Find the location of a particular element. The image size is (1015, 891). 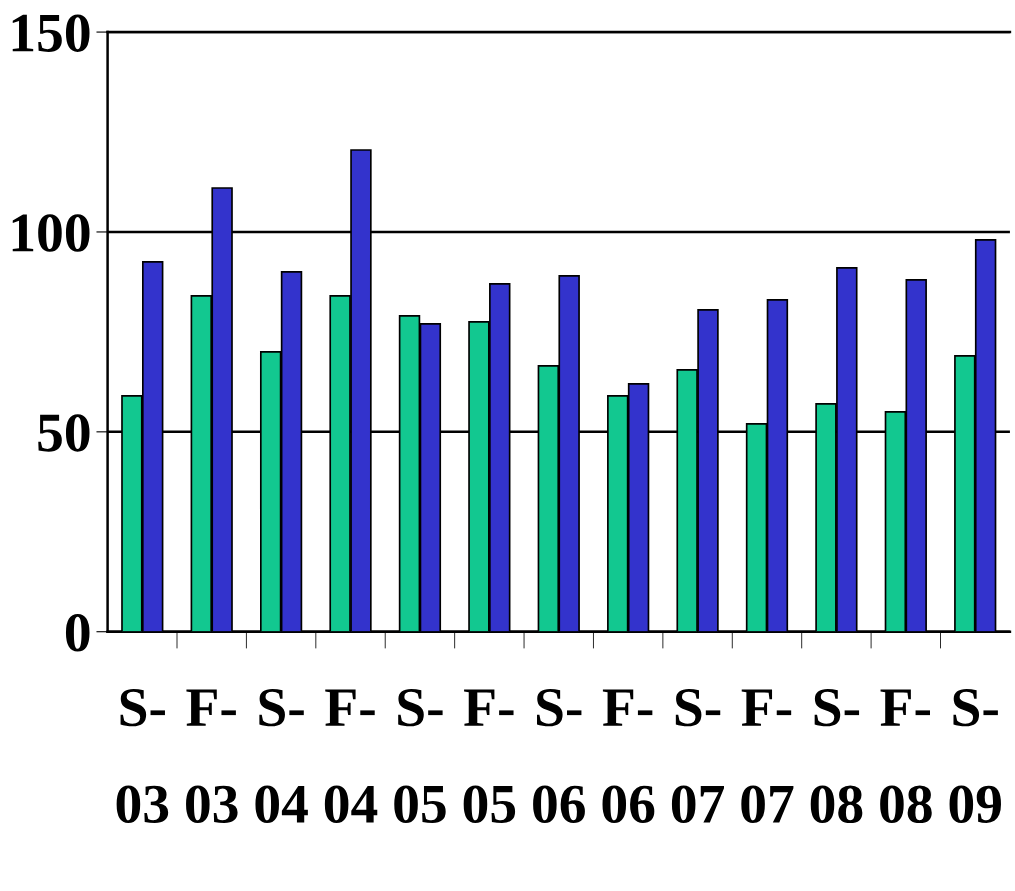

x-tick-label: F-07 is located at coordinates (767, 756).